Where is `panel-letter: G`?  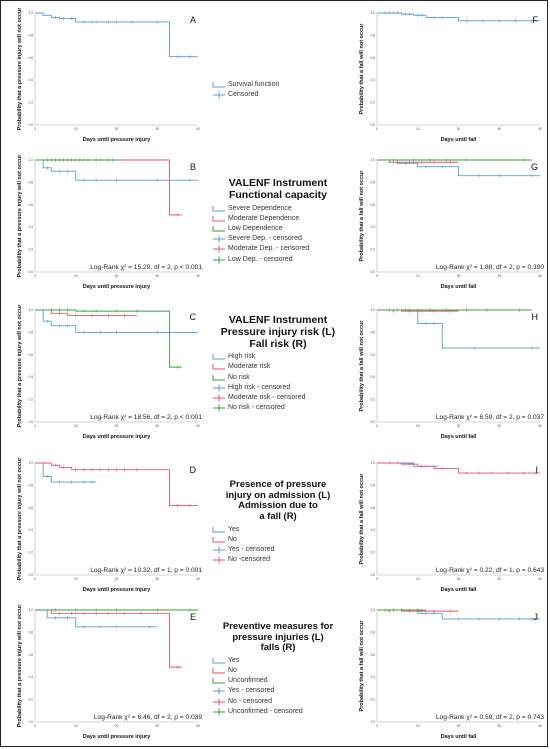
panel-letter: G is located at coordinates (534, 167).